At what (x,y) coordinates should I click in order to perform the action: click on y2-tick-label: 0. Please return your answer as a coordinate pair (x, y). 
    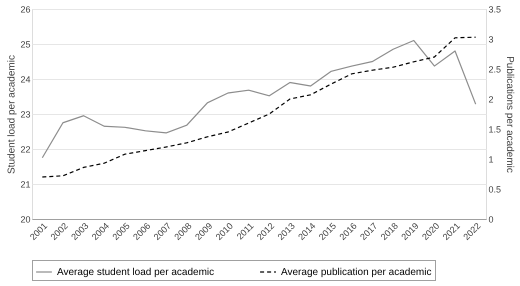
    Looking at the image, I should click on (491, 219).